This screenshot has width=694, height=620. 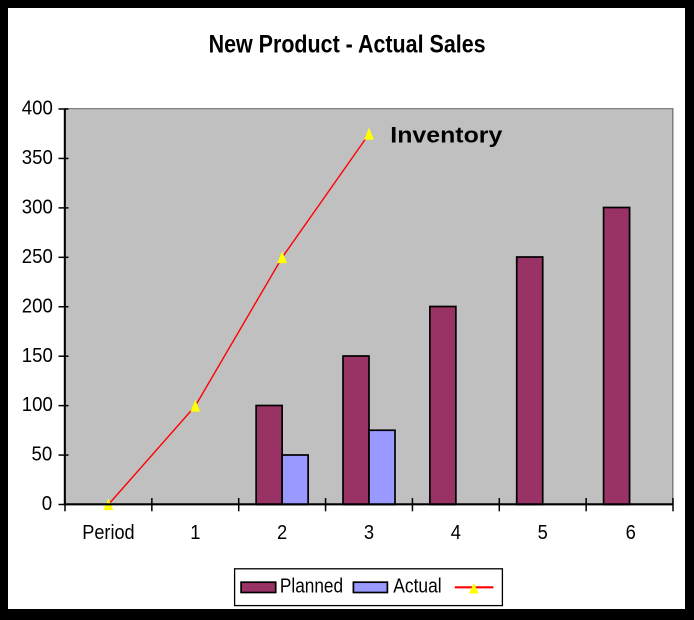 What do you see at coordinates (42, 454) in the screenshot?
I see `svg-text: 50` at bounding box center [42, 454].